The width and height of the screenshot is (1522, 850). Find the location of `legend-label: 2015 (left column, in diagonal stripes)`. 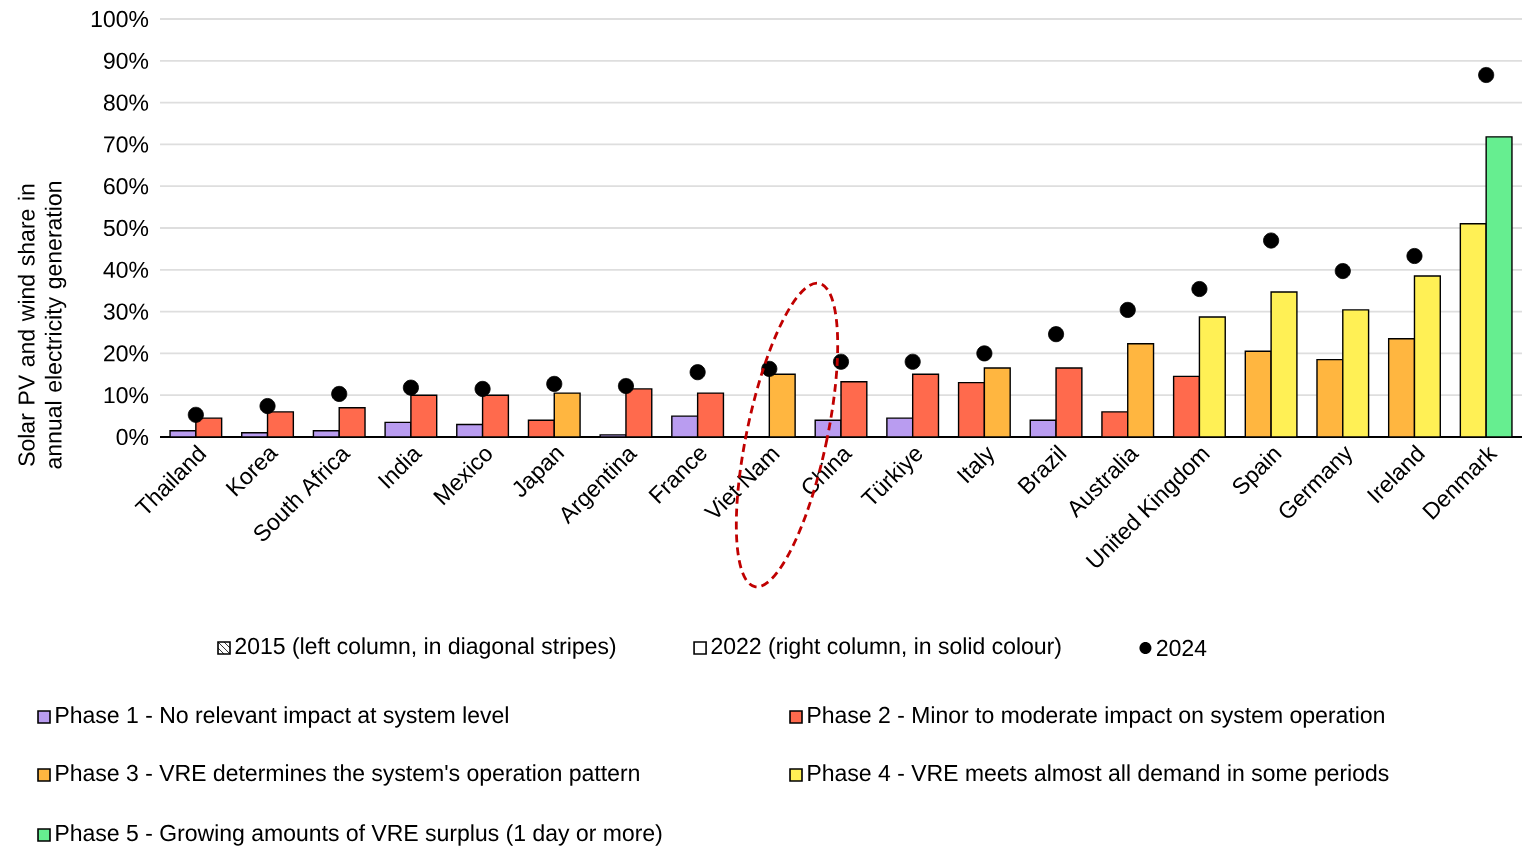

legend-label: 2015 (left column, in diagonal stripes) is located at coordinates (425, 648).